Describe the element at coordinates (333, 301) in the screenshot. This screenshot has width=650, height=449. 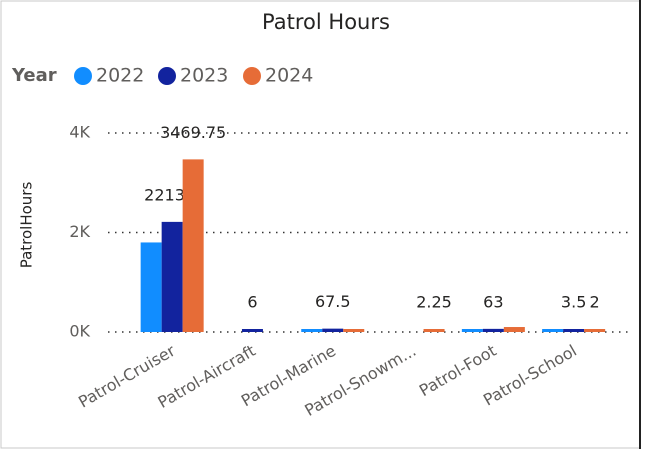
I see `data-label: 67.5` at that location.